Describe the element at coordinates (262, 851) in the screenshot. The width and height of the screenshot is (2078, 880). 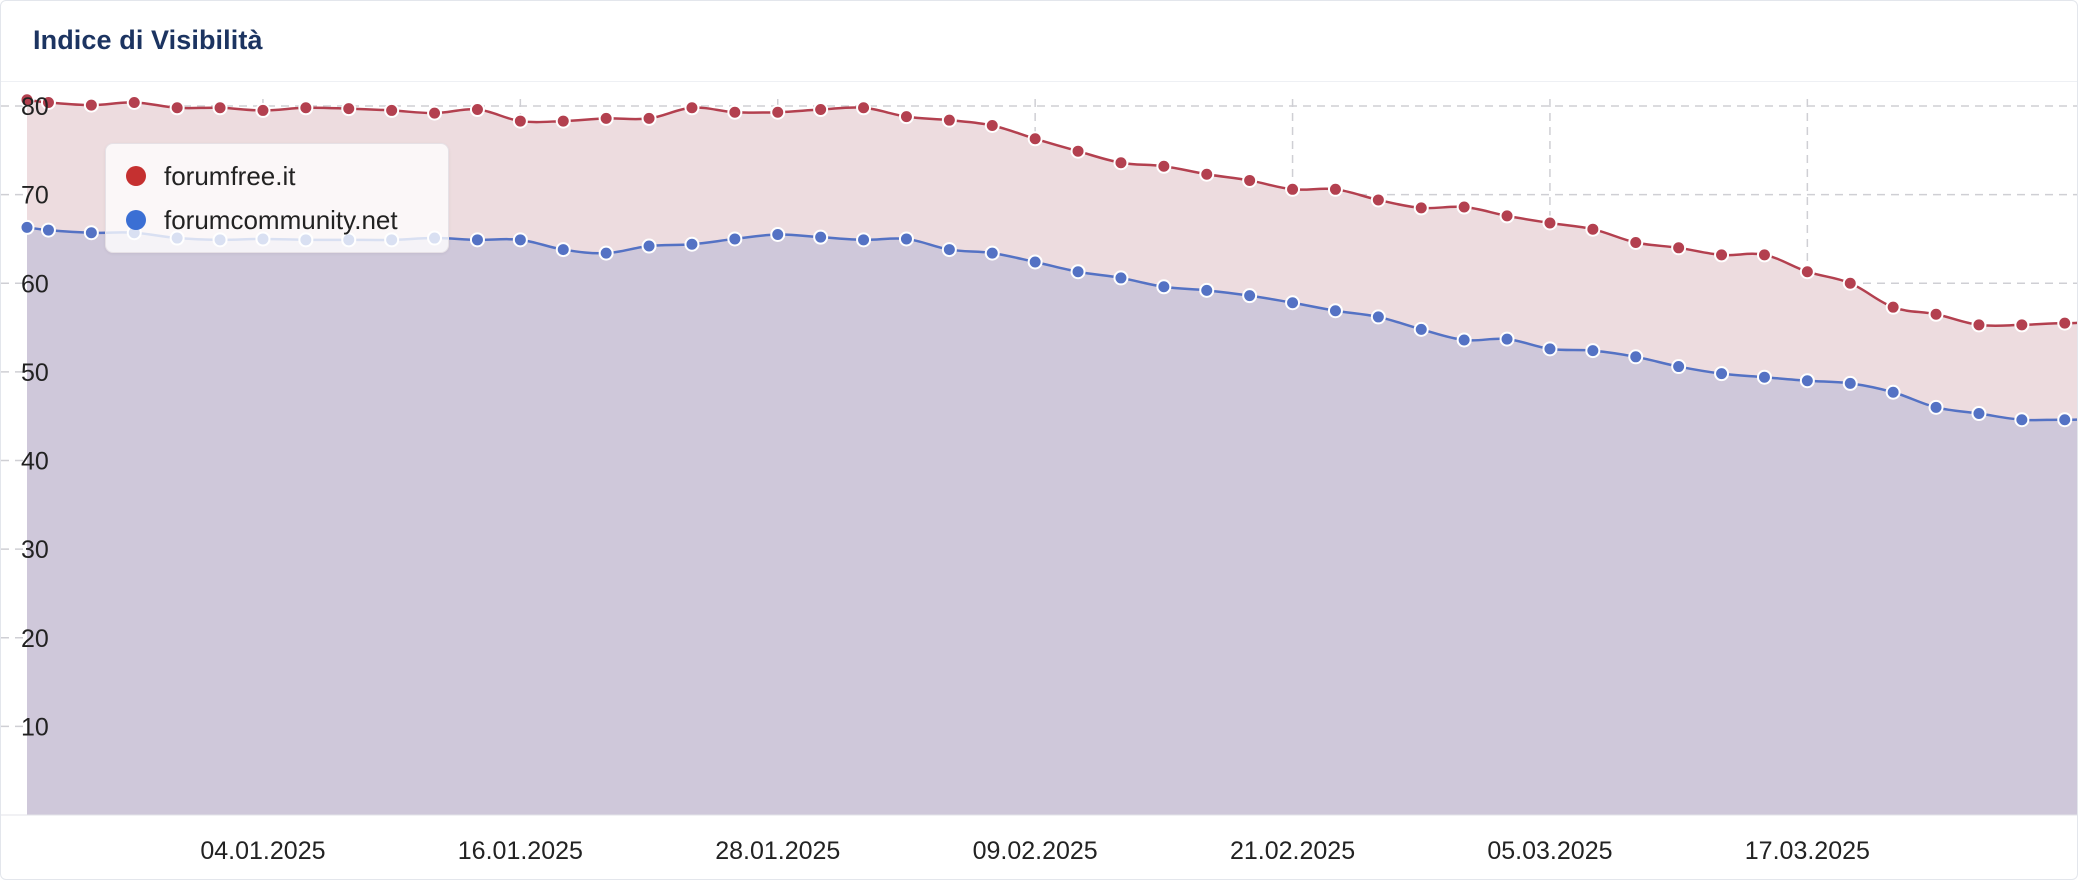
I see `x-tick-label: 04.01.2025` at that location.